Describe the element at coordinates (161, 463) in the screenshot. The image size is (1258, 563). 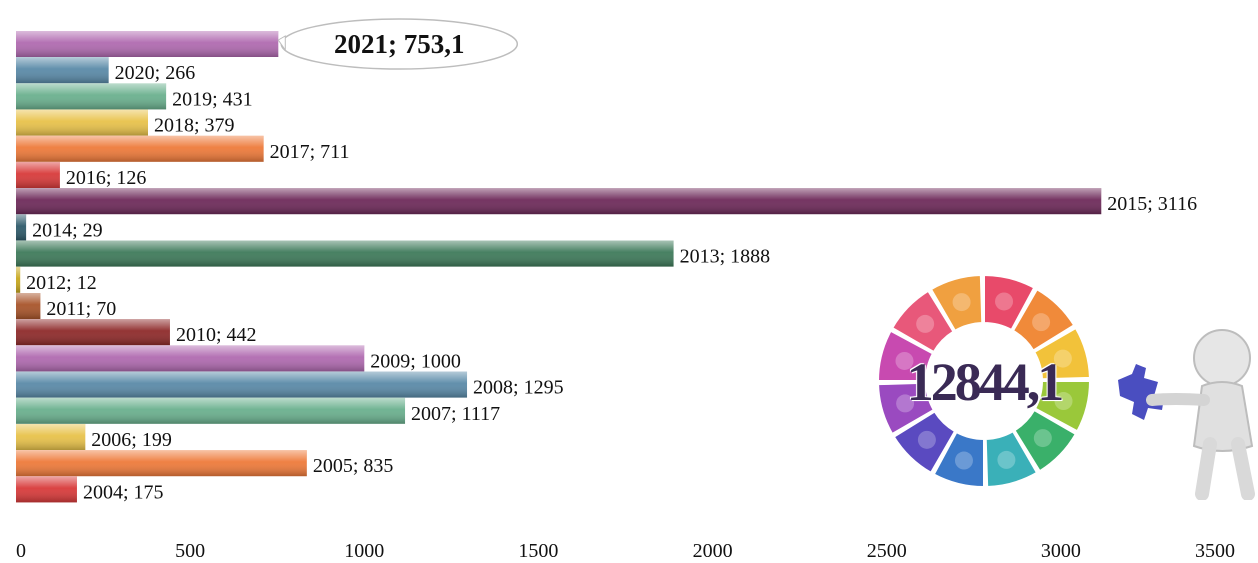
I see `bar-2005` at that location.